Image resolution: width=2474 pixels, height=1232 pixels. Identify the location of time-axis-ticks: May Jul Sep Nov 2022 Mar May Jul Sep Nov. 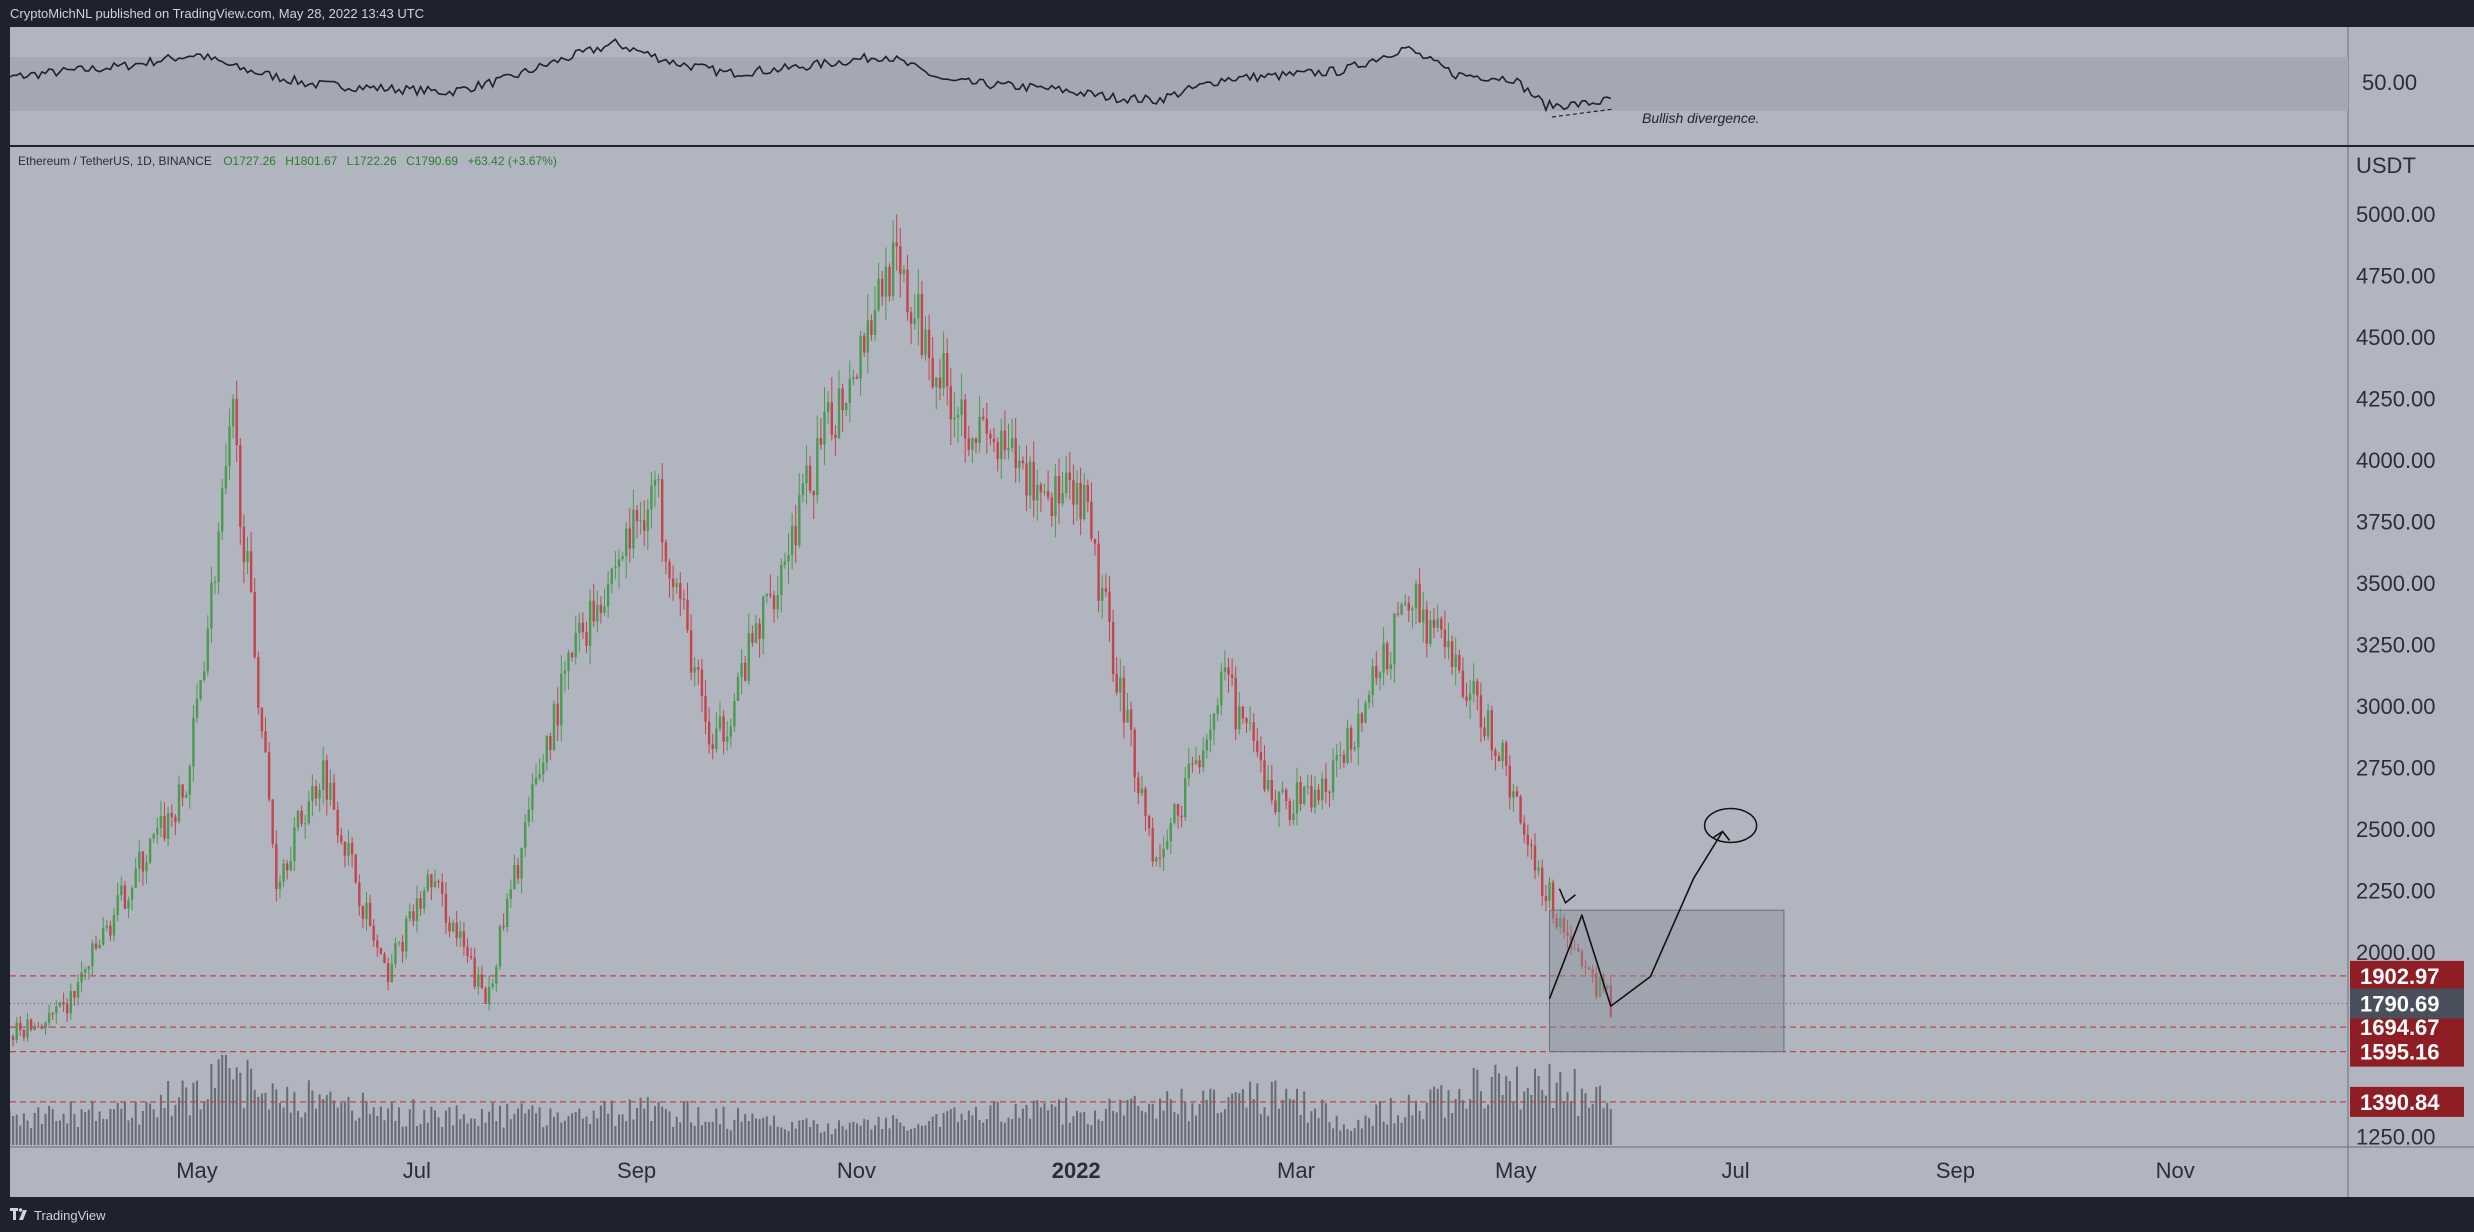
(1185, 1170).